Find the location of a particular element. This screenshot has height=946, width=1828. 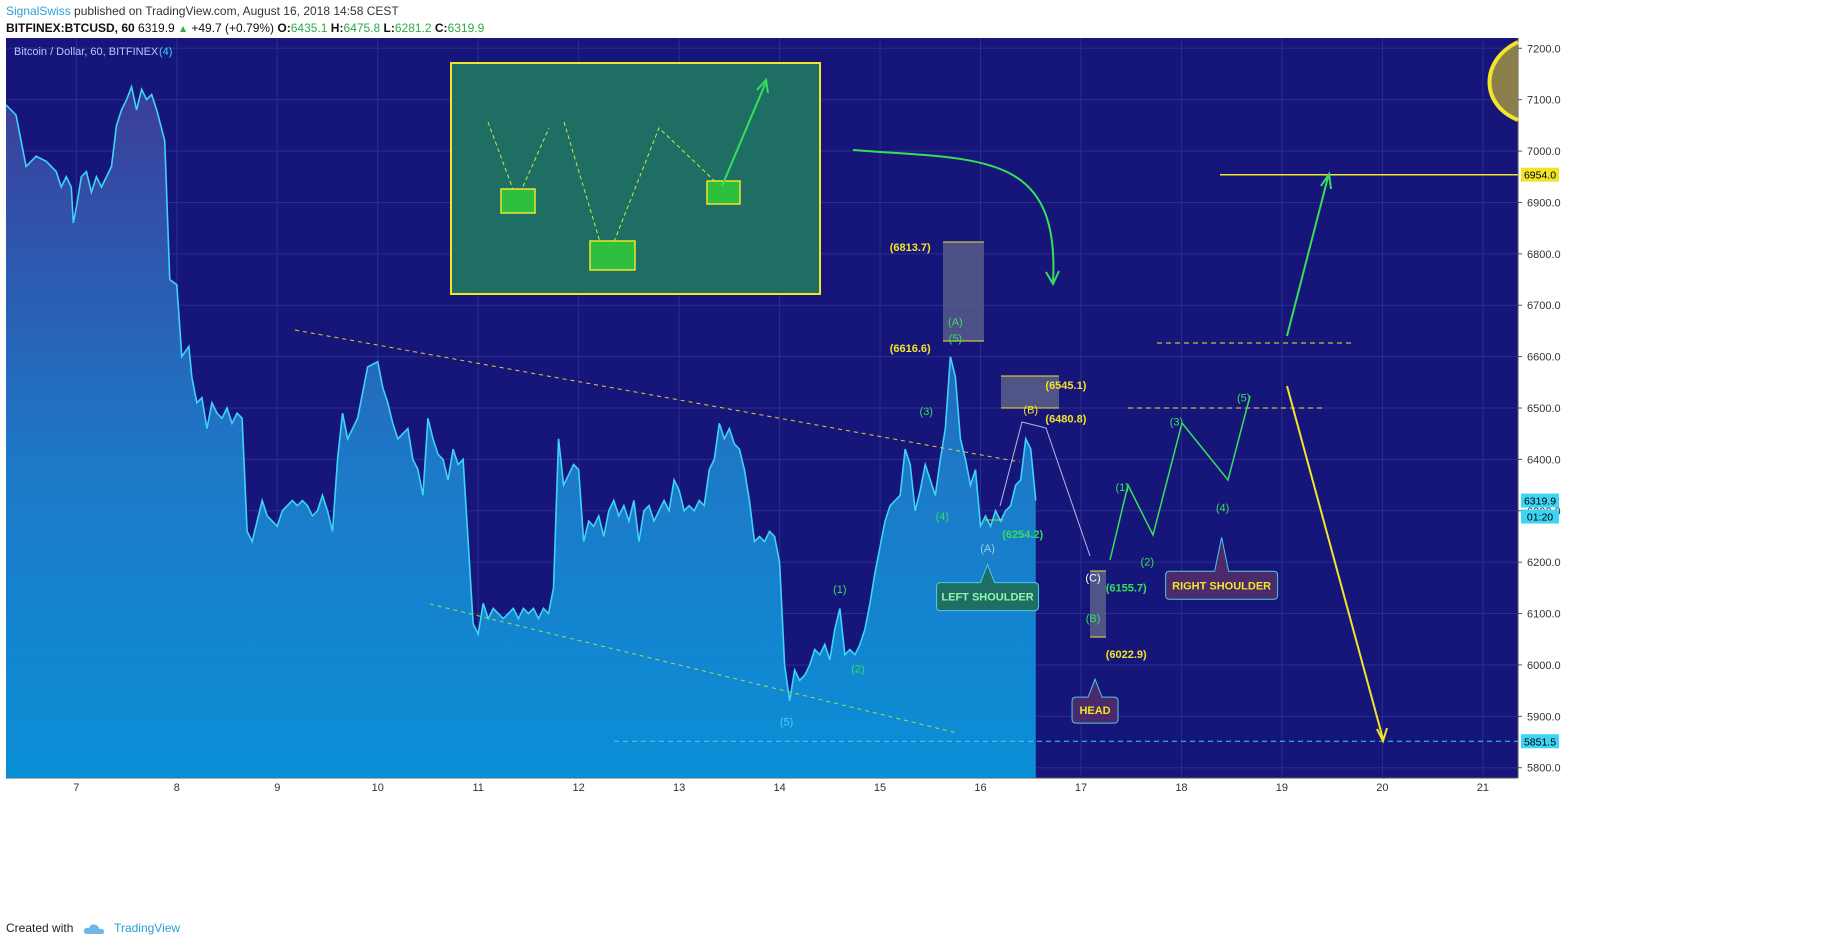

curved-down-arrow is located at coordinates (953, 216).